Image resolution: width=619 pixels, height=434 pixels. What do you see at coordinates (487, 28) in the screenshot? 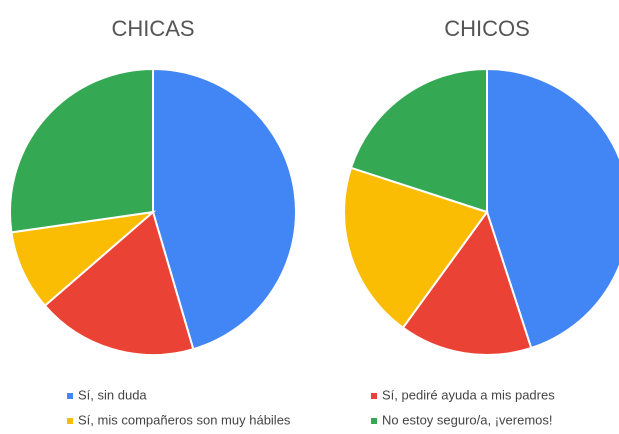
I see `chart-title: CHICOS` at bounding box center [487, 28].